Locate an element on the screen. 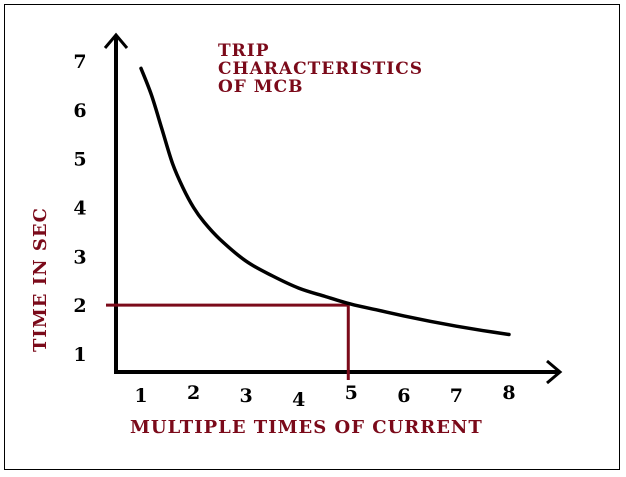 This screenshot has height=477, width=626. y-tick-label-7: 7 is located at coordinates (79, 62).